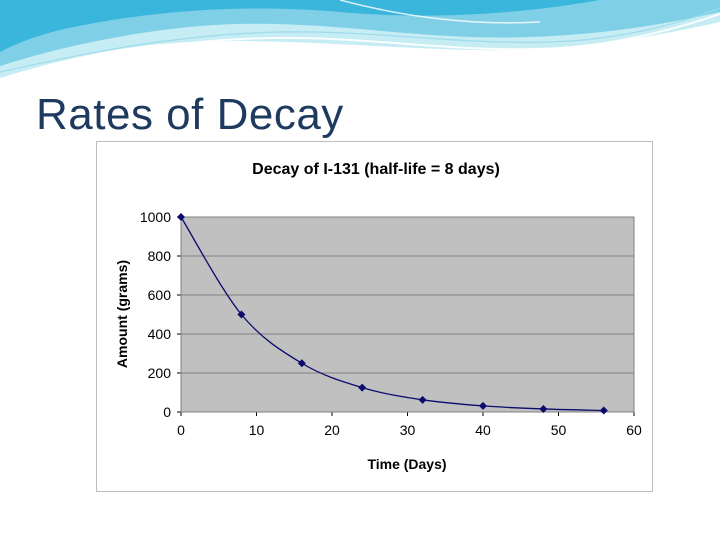 The height and width of the screenshot is (540, 720). Describe the element at coordinates (160, 295) in the screenshot. I see `y-tick-label: 600` at that location.